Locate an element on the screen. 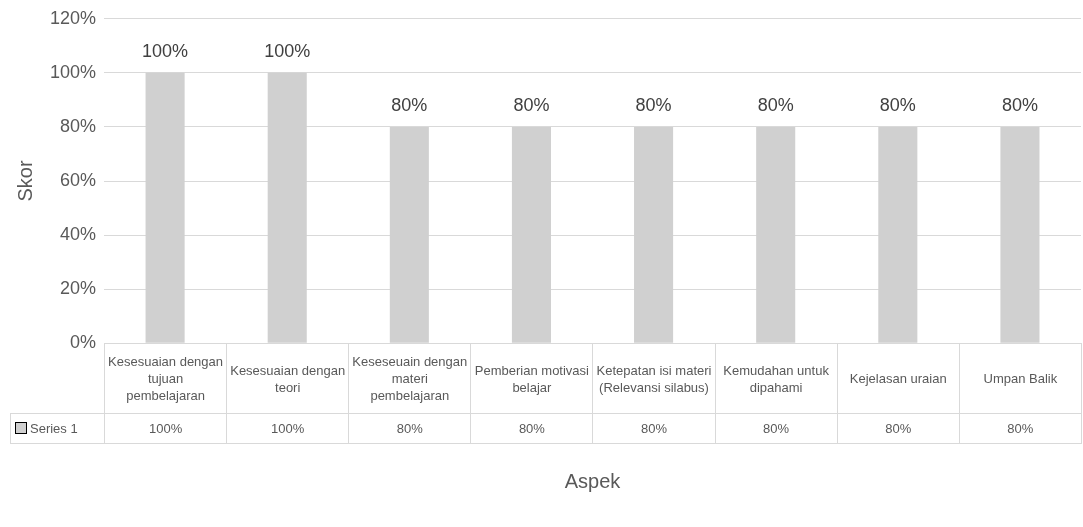 This screenshot has width=1083, height=527. y-tick-label: 40% is located at coordinates (78, 234).